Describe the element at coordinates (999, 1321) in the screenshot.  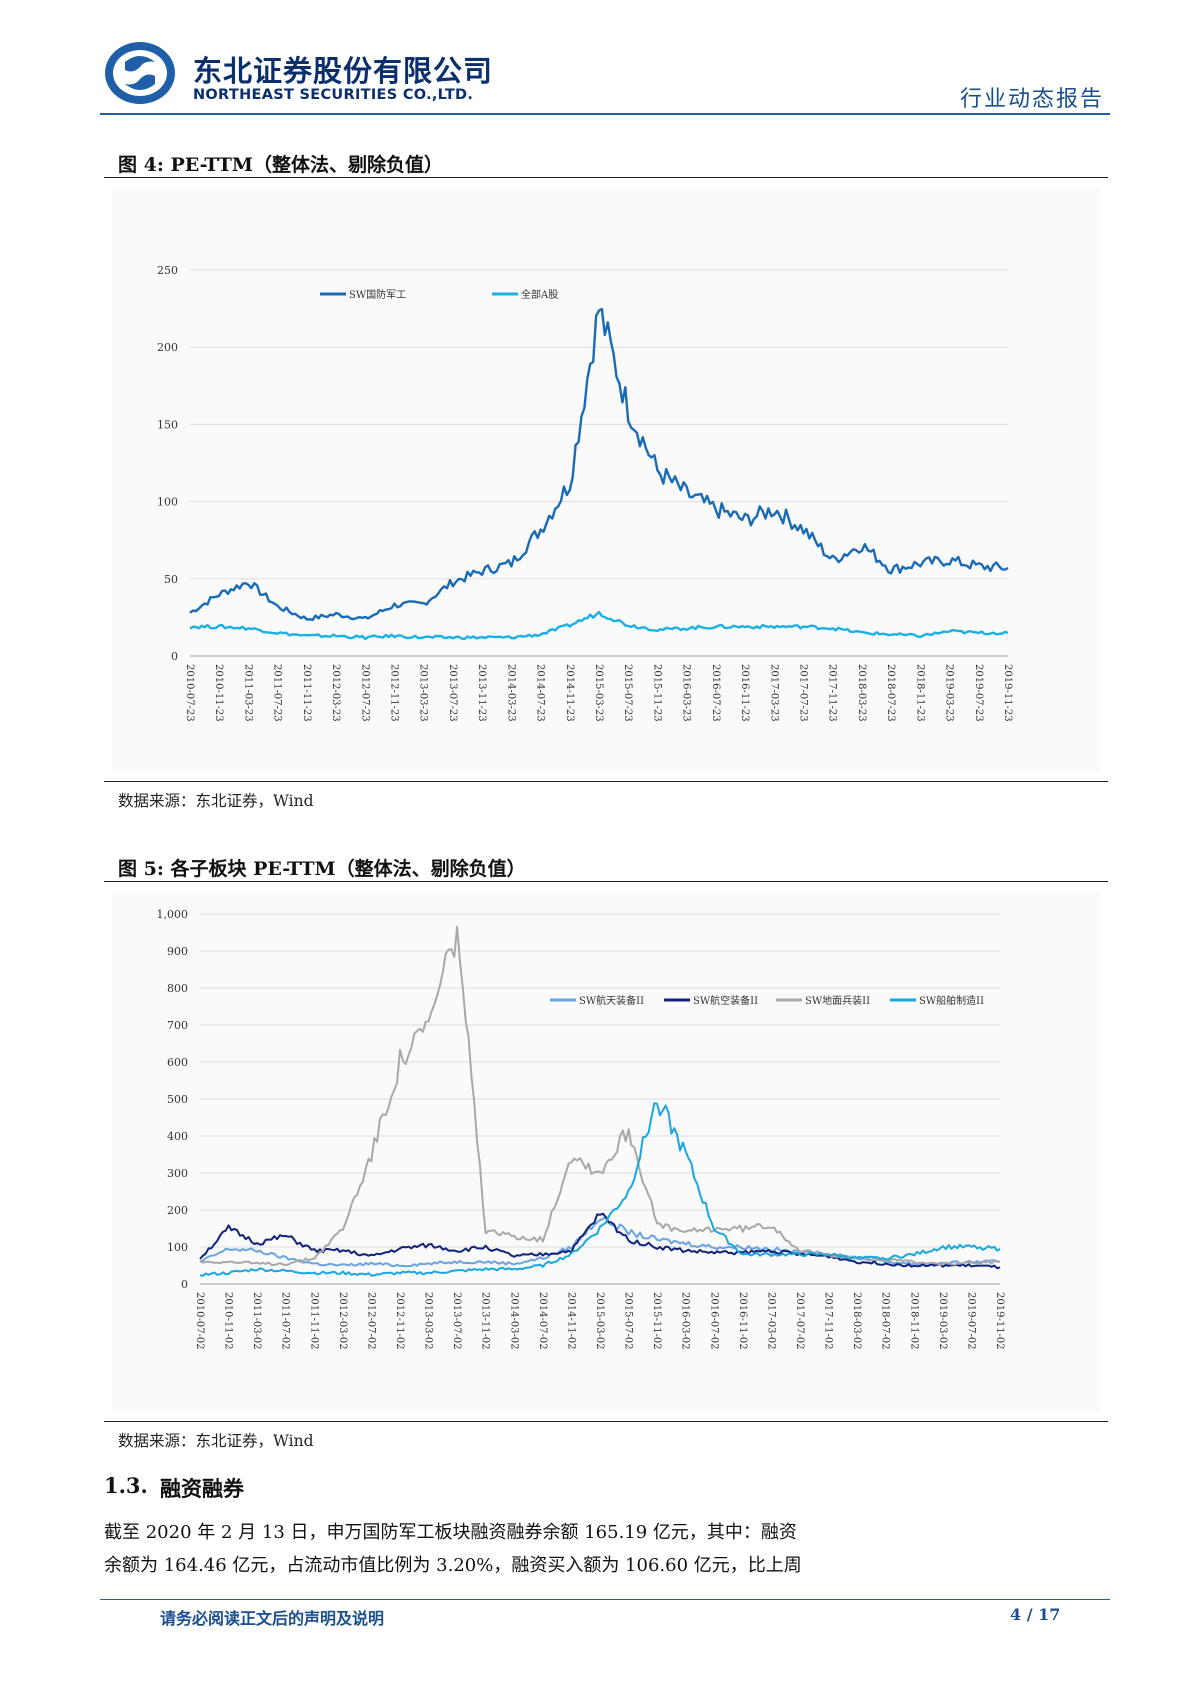
I see `x-tick-label: 2019-11-02` at that location.